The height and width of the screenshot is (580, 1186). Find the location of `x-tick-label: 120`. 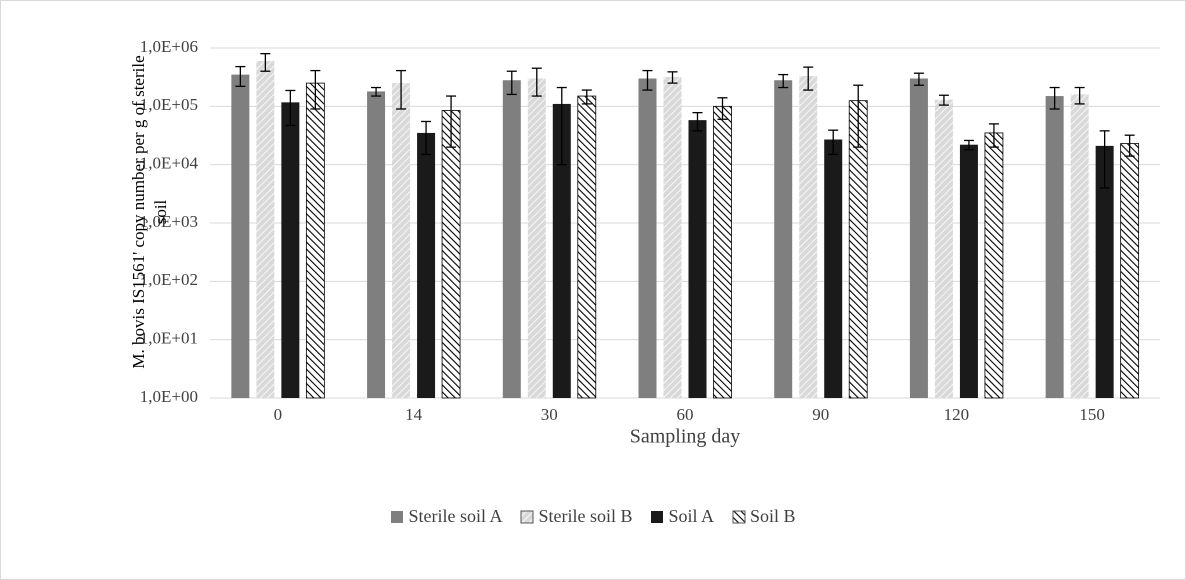

x-tick-label: 120 is located at coordinates (957, 414).